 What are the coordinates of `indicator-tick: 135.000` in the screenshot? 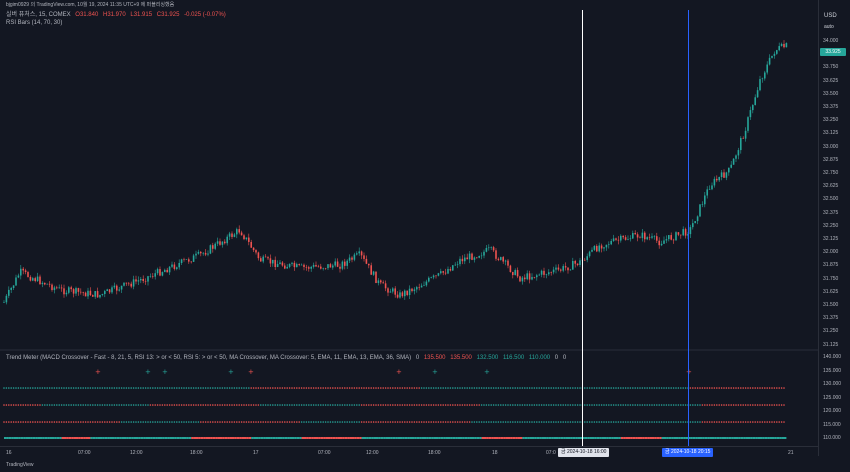 It's located at (832, 370).